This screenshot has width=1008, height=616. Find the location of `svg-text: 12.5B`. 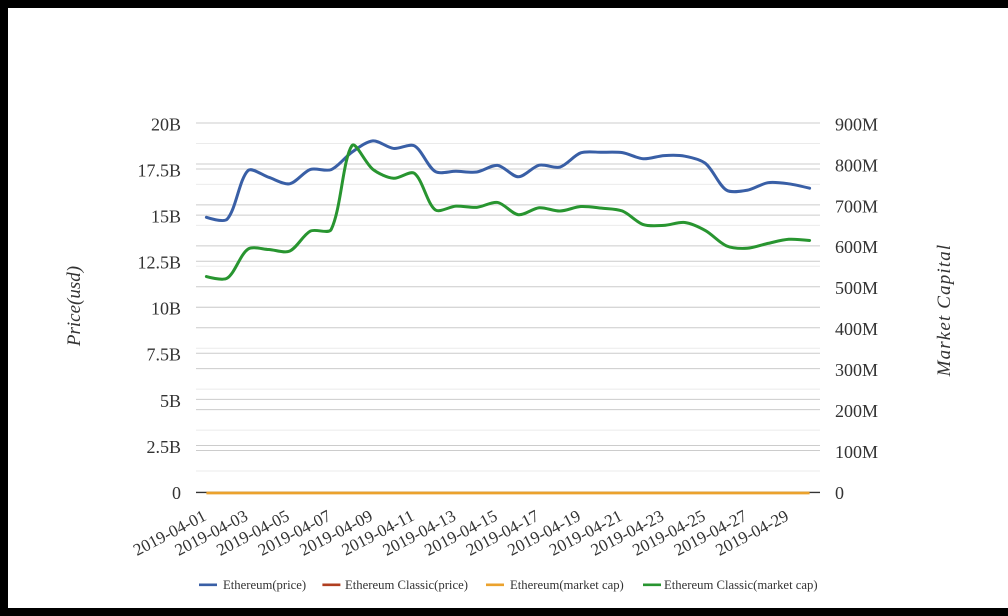

svg-text: 12.5B is located at coordinates (159, 263).